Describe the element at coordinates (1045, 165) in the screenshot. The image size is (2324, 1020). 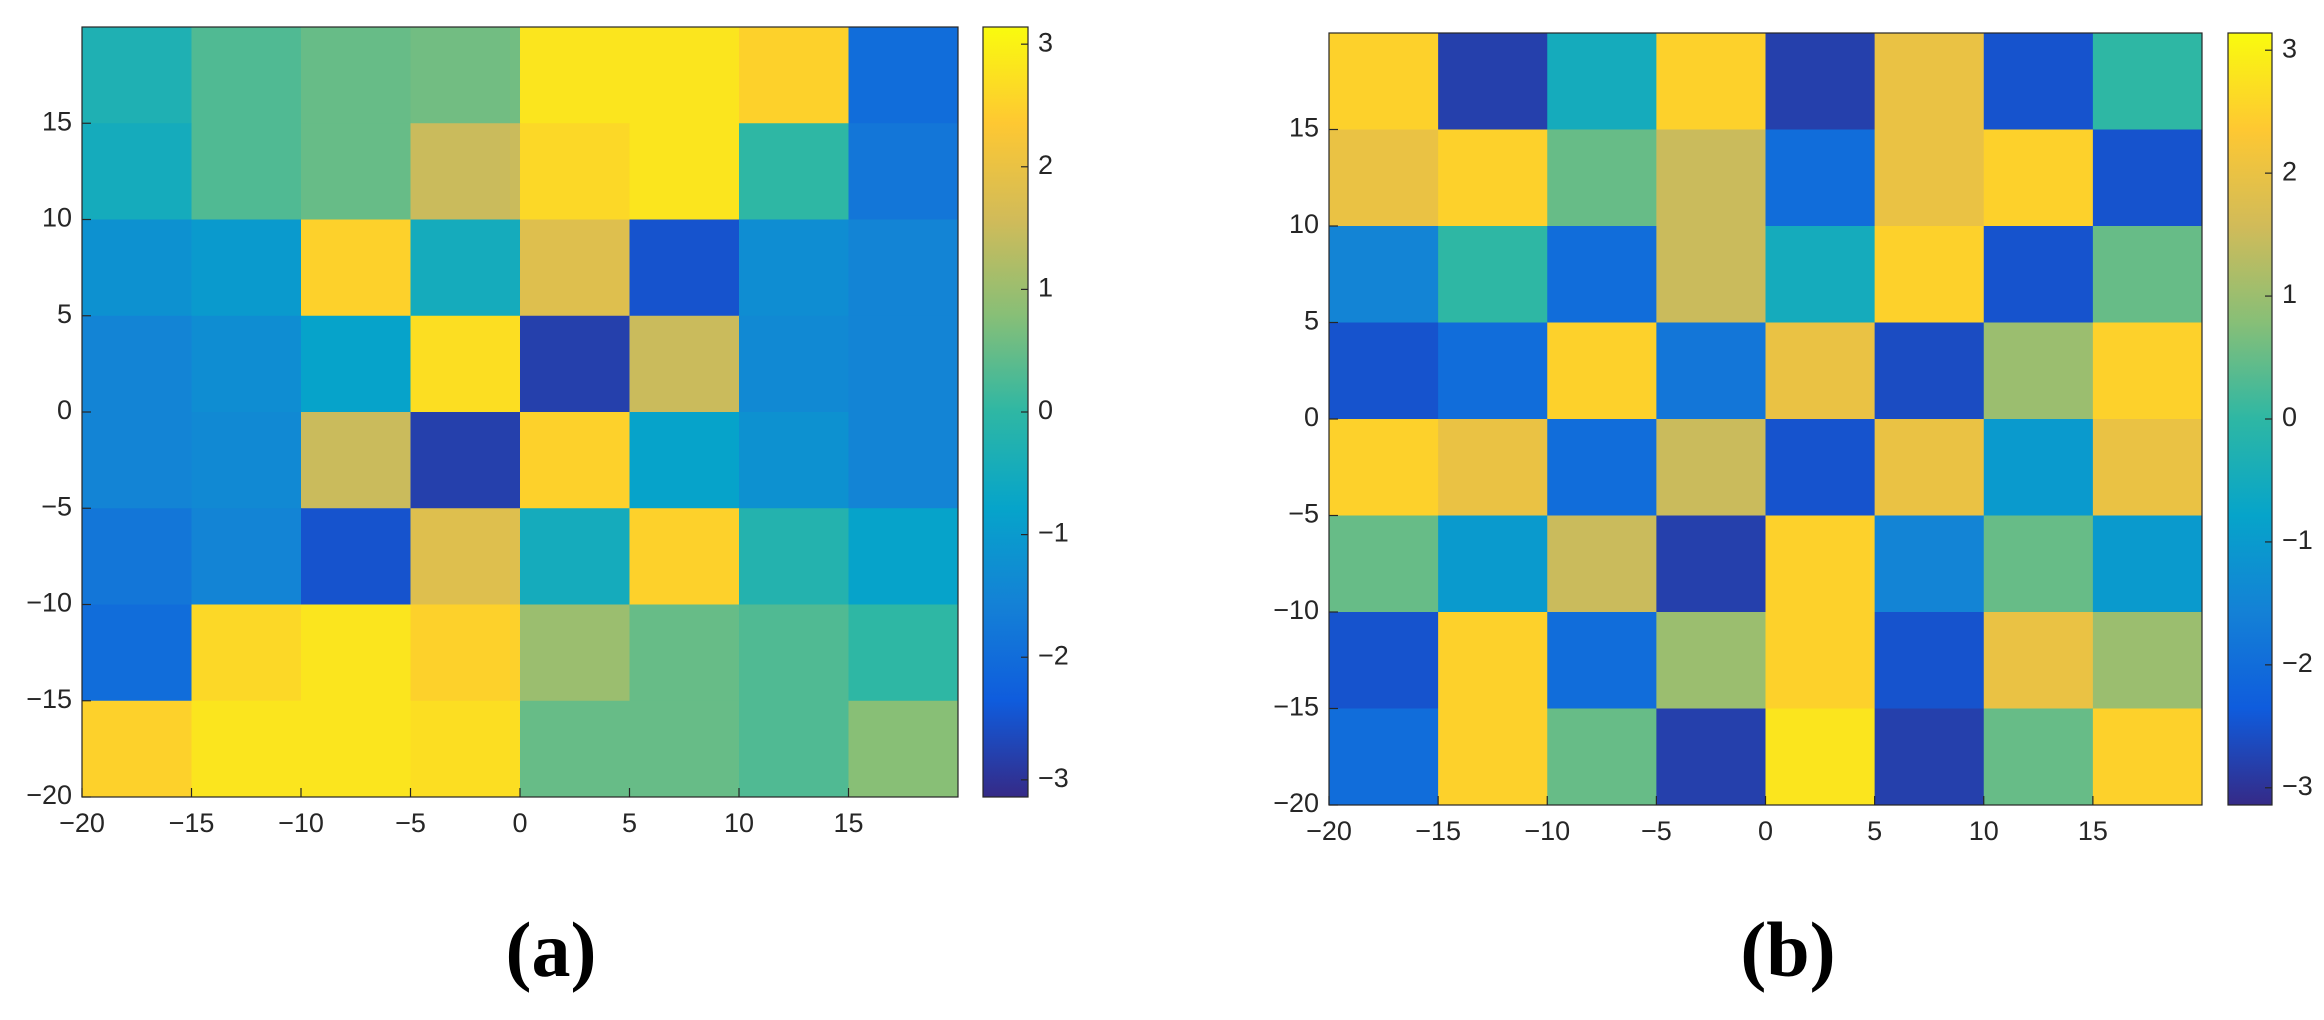
I see `colorbar-tick-label: 2` at that location.